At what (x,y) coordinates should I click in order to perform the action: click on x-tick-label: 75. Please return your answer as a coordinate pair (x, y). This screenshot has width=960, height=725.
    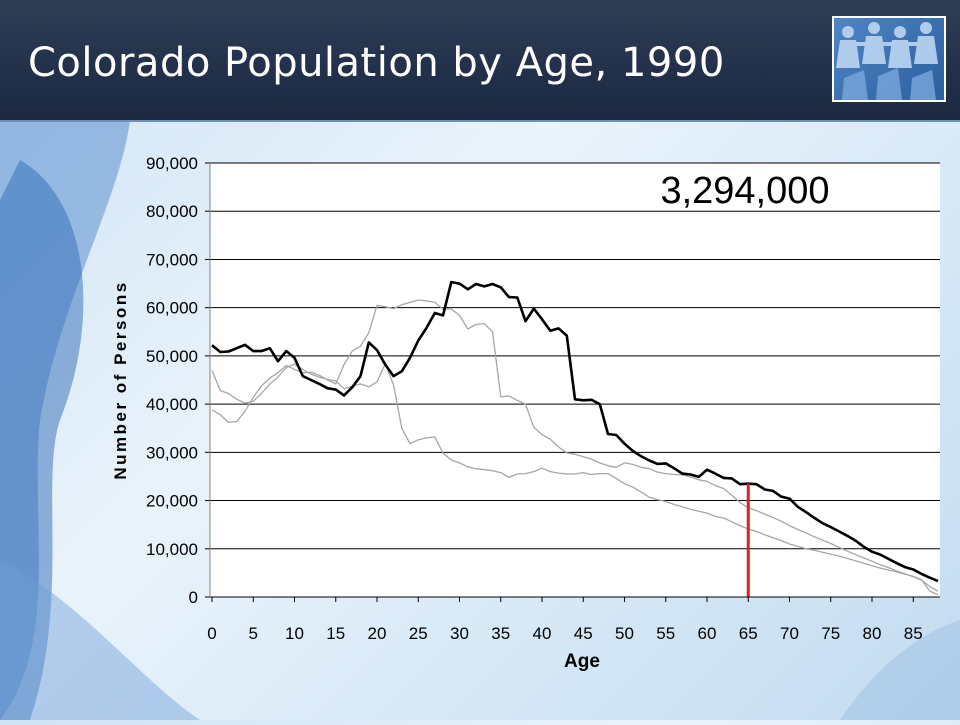
    Looking at the image, I should click on (830, 633).